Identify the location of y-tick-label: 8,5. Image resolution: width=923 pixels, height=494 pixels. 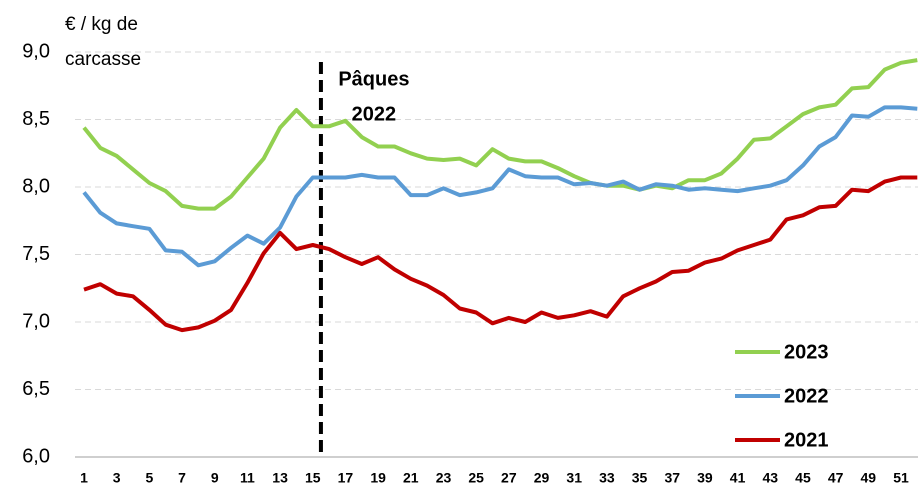
(36, 119).